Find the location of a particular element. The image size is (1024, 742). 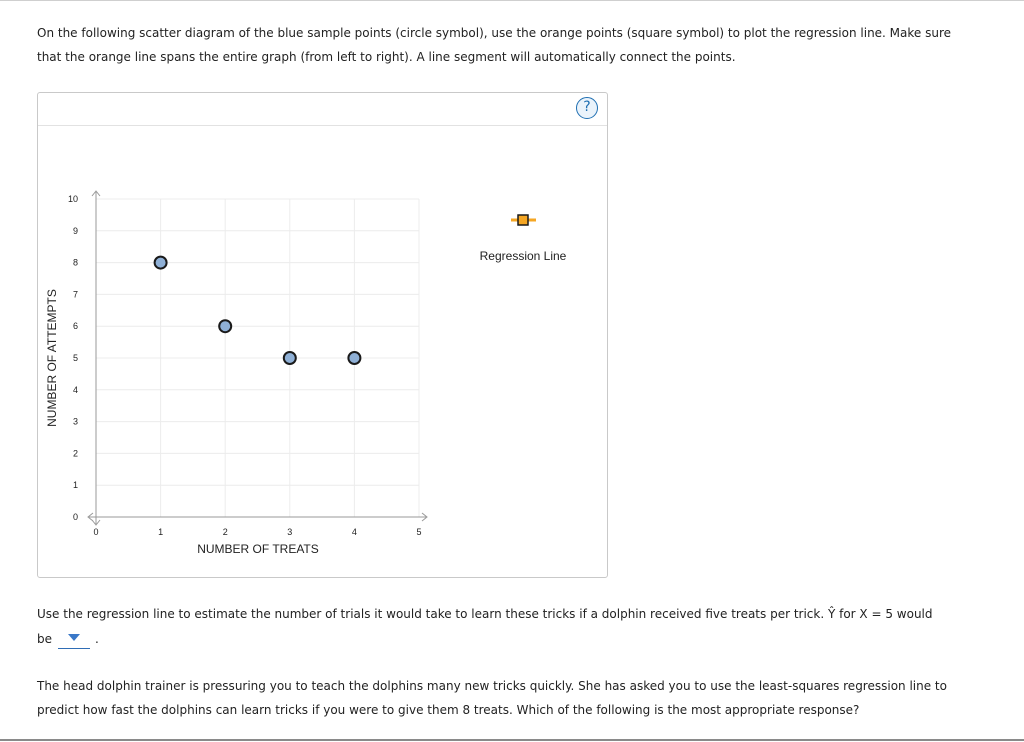

x-axis-label: NUMBER OF TREATS is located at coordinates (258, 549).